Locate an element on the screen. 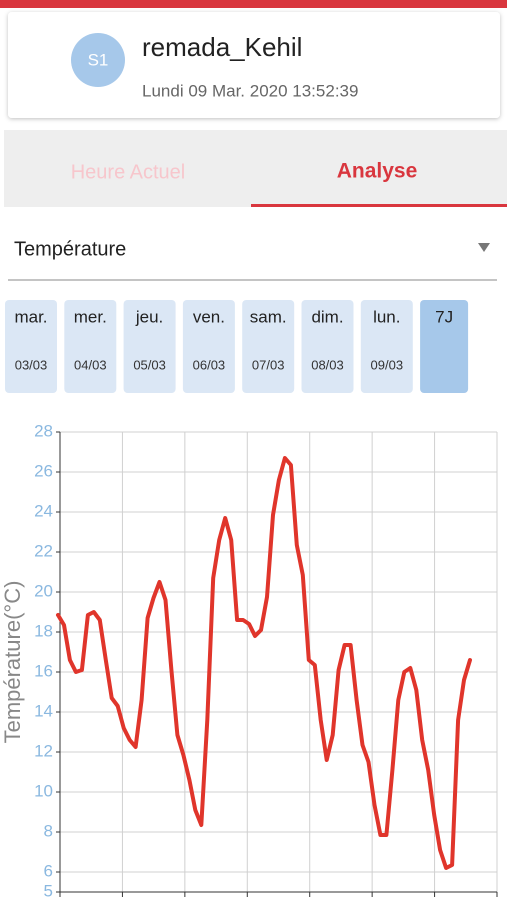 This screenshot has height=900, width=507. dropdown-arrow is located at coordinates (484, 247).